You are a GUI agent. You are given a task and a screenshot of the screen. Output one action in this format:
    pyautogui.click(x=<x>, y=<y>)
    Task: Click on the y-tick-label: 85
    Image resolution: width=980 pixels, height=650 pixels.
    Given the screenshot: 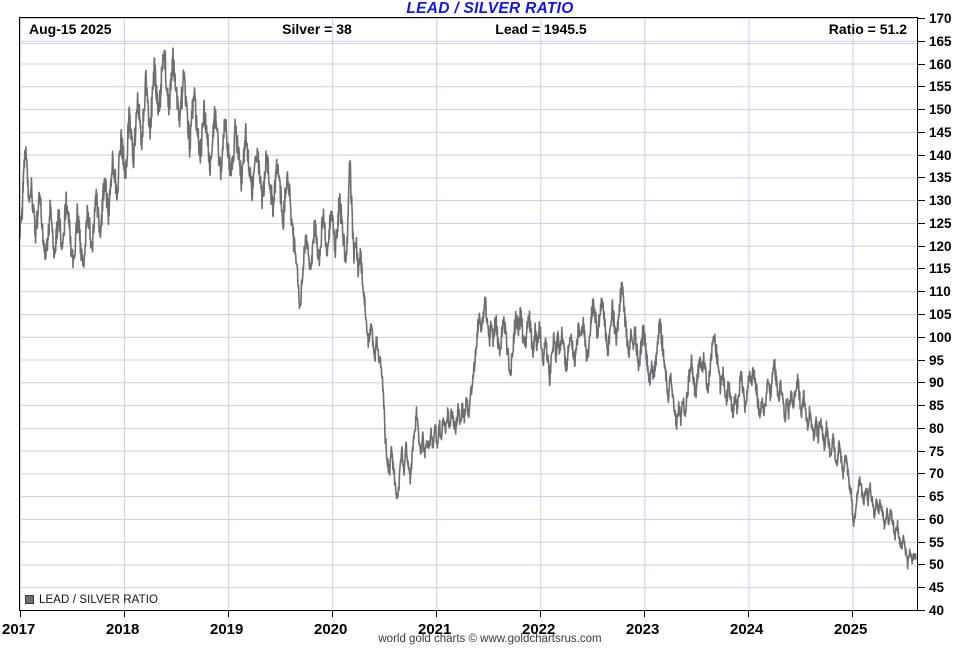 What is the action you would take?
    pyautogui.click(x=937, y=405)
    